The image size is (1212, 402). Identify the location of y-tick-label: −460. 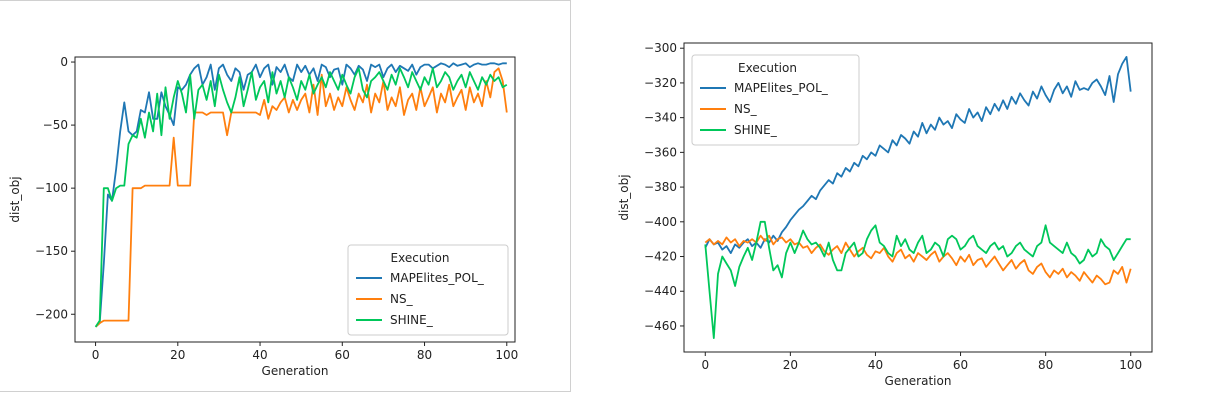
(660, 326).